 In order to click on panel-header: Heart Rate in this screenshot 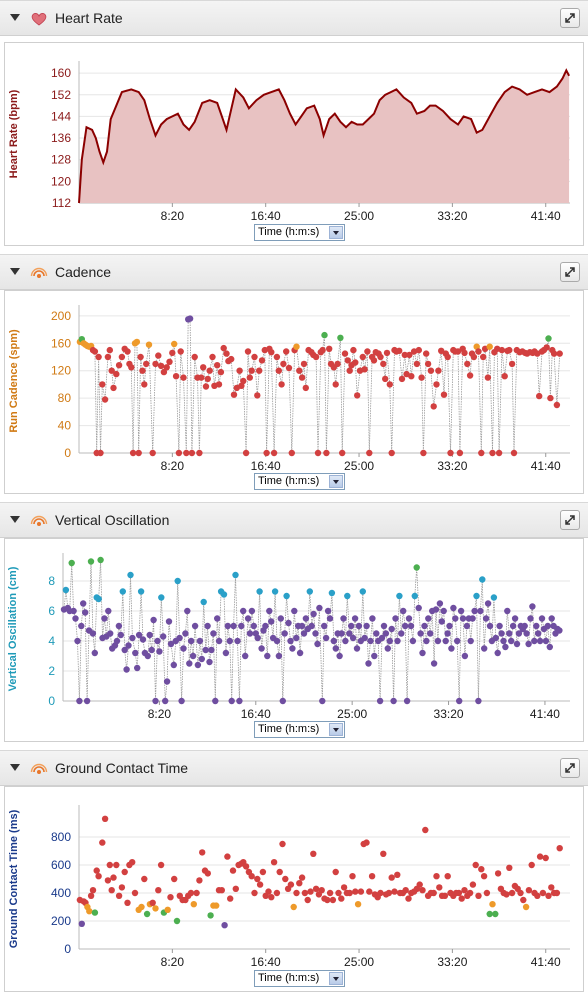, I will do `click(294, 18)`.